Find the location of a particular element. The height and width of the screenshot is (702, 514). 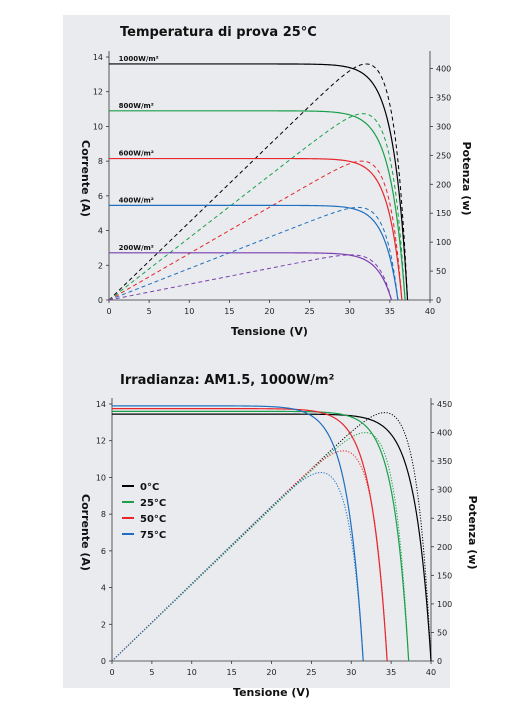

irradiance-label: 400W/m² is located at coordinates (136, 200).